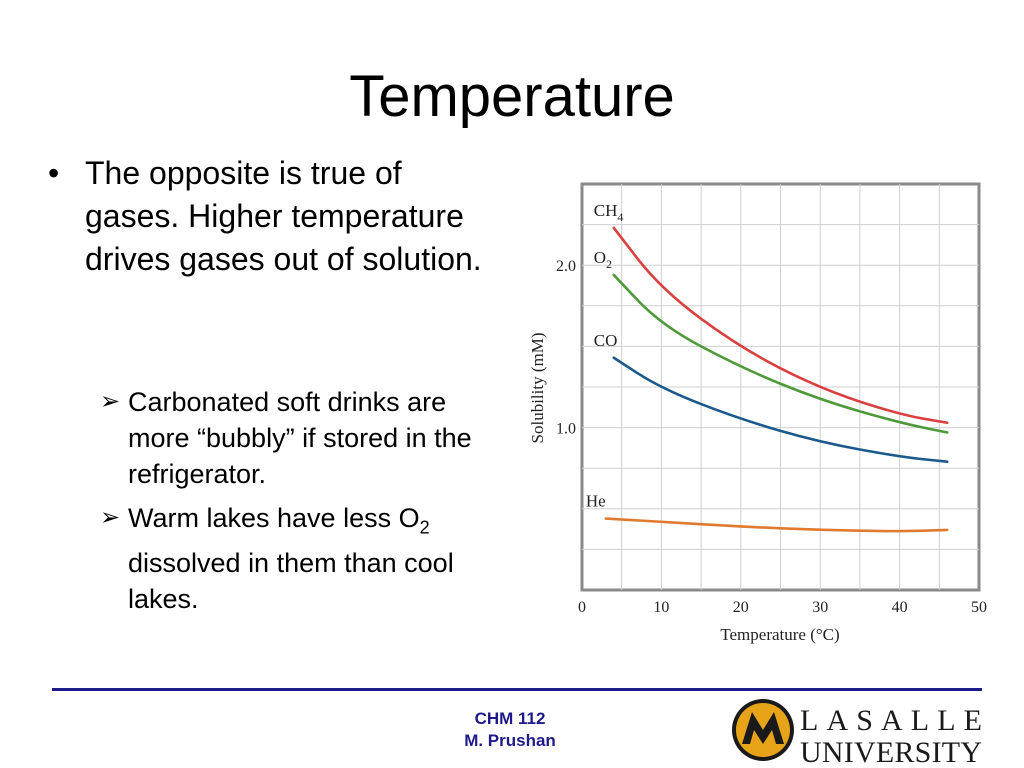 Image resolution: width=1024 pixels, height=768 pixels. What do you see at coordinates (606, 340) in the screenshot?
I see `series-label-co: CO` at bounding box center [606, 340].